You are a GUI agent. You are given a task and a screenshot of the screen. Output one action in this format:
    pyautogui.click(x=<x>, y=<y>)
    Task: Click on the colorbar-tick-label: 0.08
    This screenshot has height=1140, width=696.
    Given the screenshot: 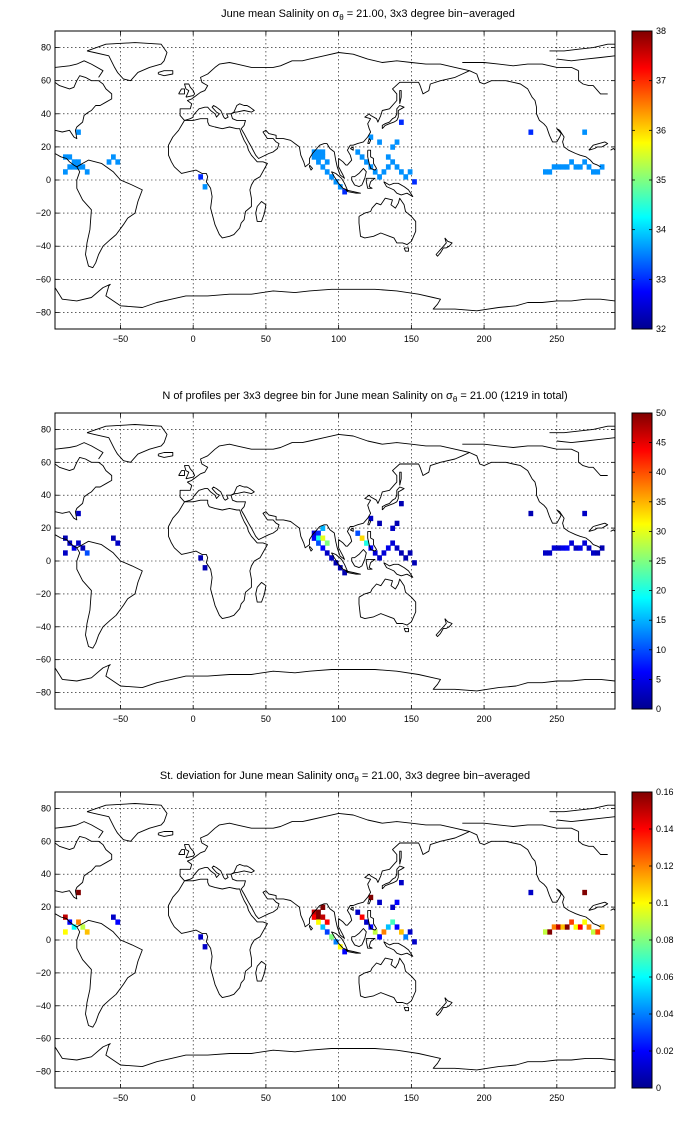 What is the action you would take?
    pyautogui.click(x=665, y=940)
    